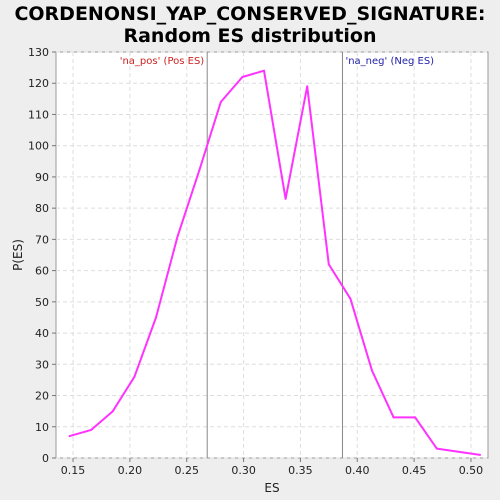  What do you see at coordinates (471, 470) in the screenshot?
I see `x-tick-label: 0.50` at bounding box center [471, 470].